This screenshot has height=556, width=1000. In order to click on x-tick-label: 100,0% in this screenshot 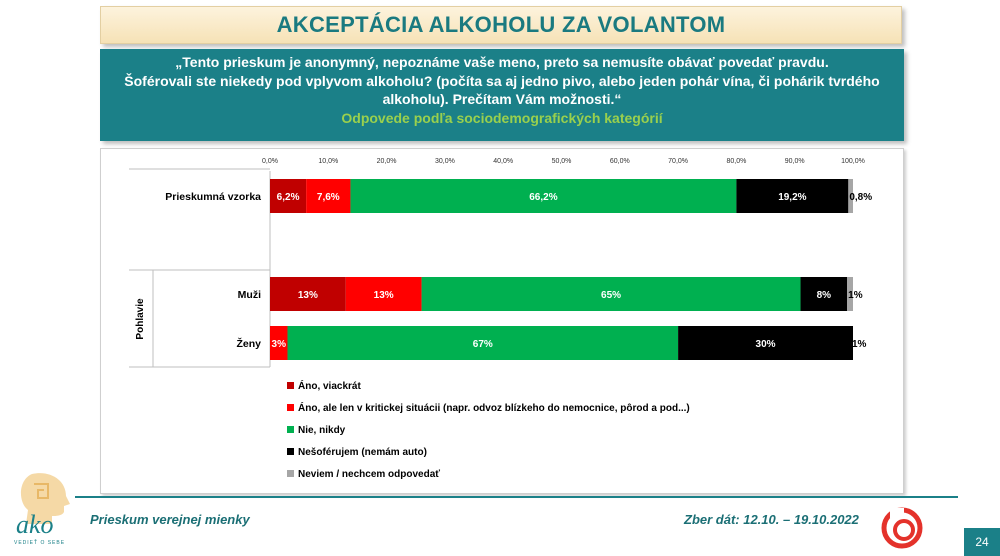, I will do `click(853, 161)`.